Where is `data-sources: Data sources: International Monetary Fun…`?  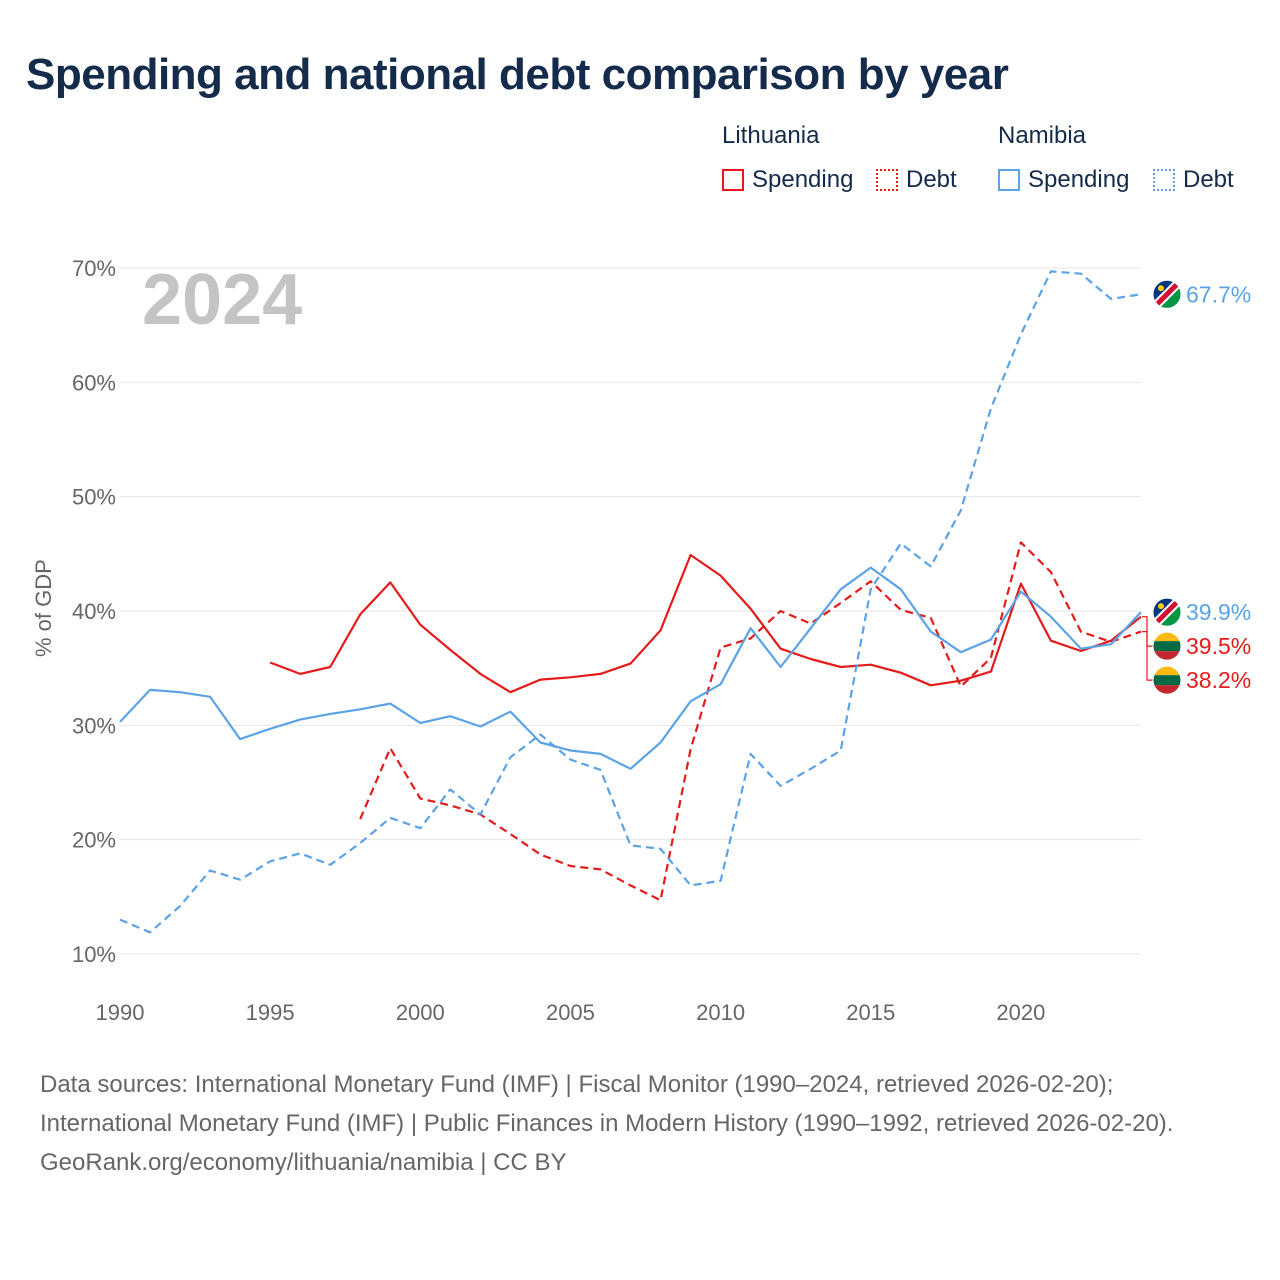 data-sources: Data sources: International Monetary Fun… is located at coordinates (607, 1104).